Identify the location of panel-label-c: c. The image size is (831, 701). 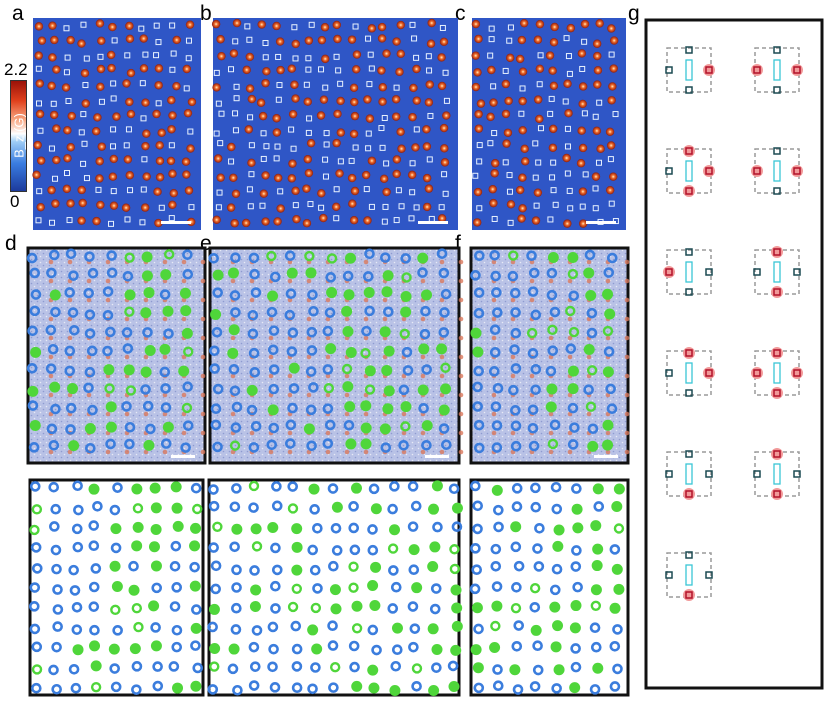
(460, 13).